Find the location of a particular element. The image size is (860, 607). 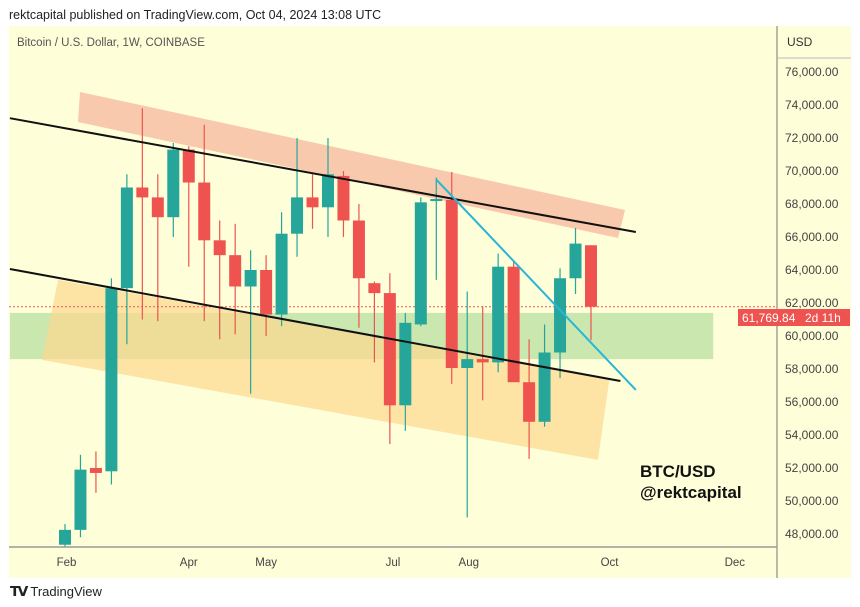

time-tick-label: Apr is located at coordinates (189, 563).